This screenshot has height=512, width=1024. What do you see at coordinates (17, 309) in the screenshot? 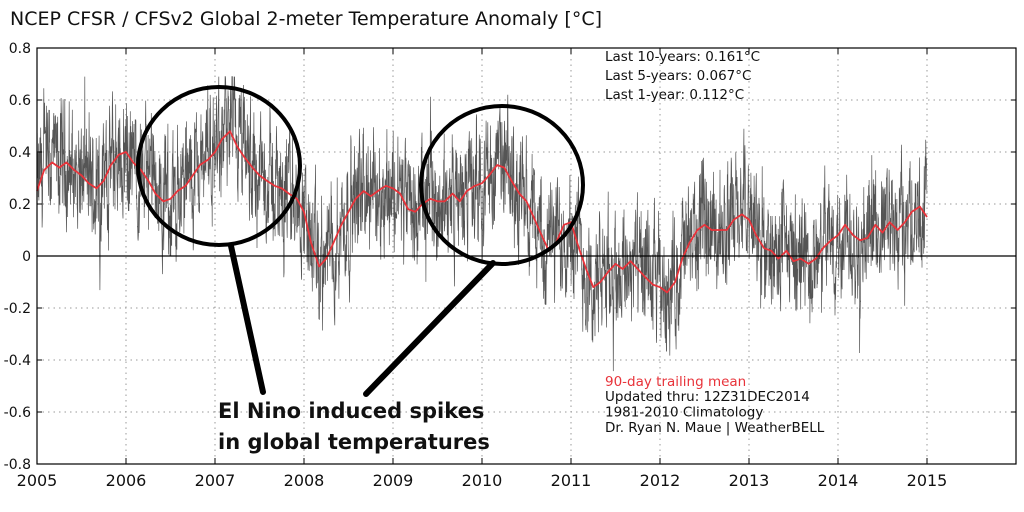
I see `y-tick-label: -0.2` at bounding box center [17, 309].